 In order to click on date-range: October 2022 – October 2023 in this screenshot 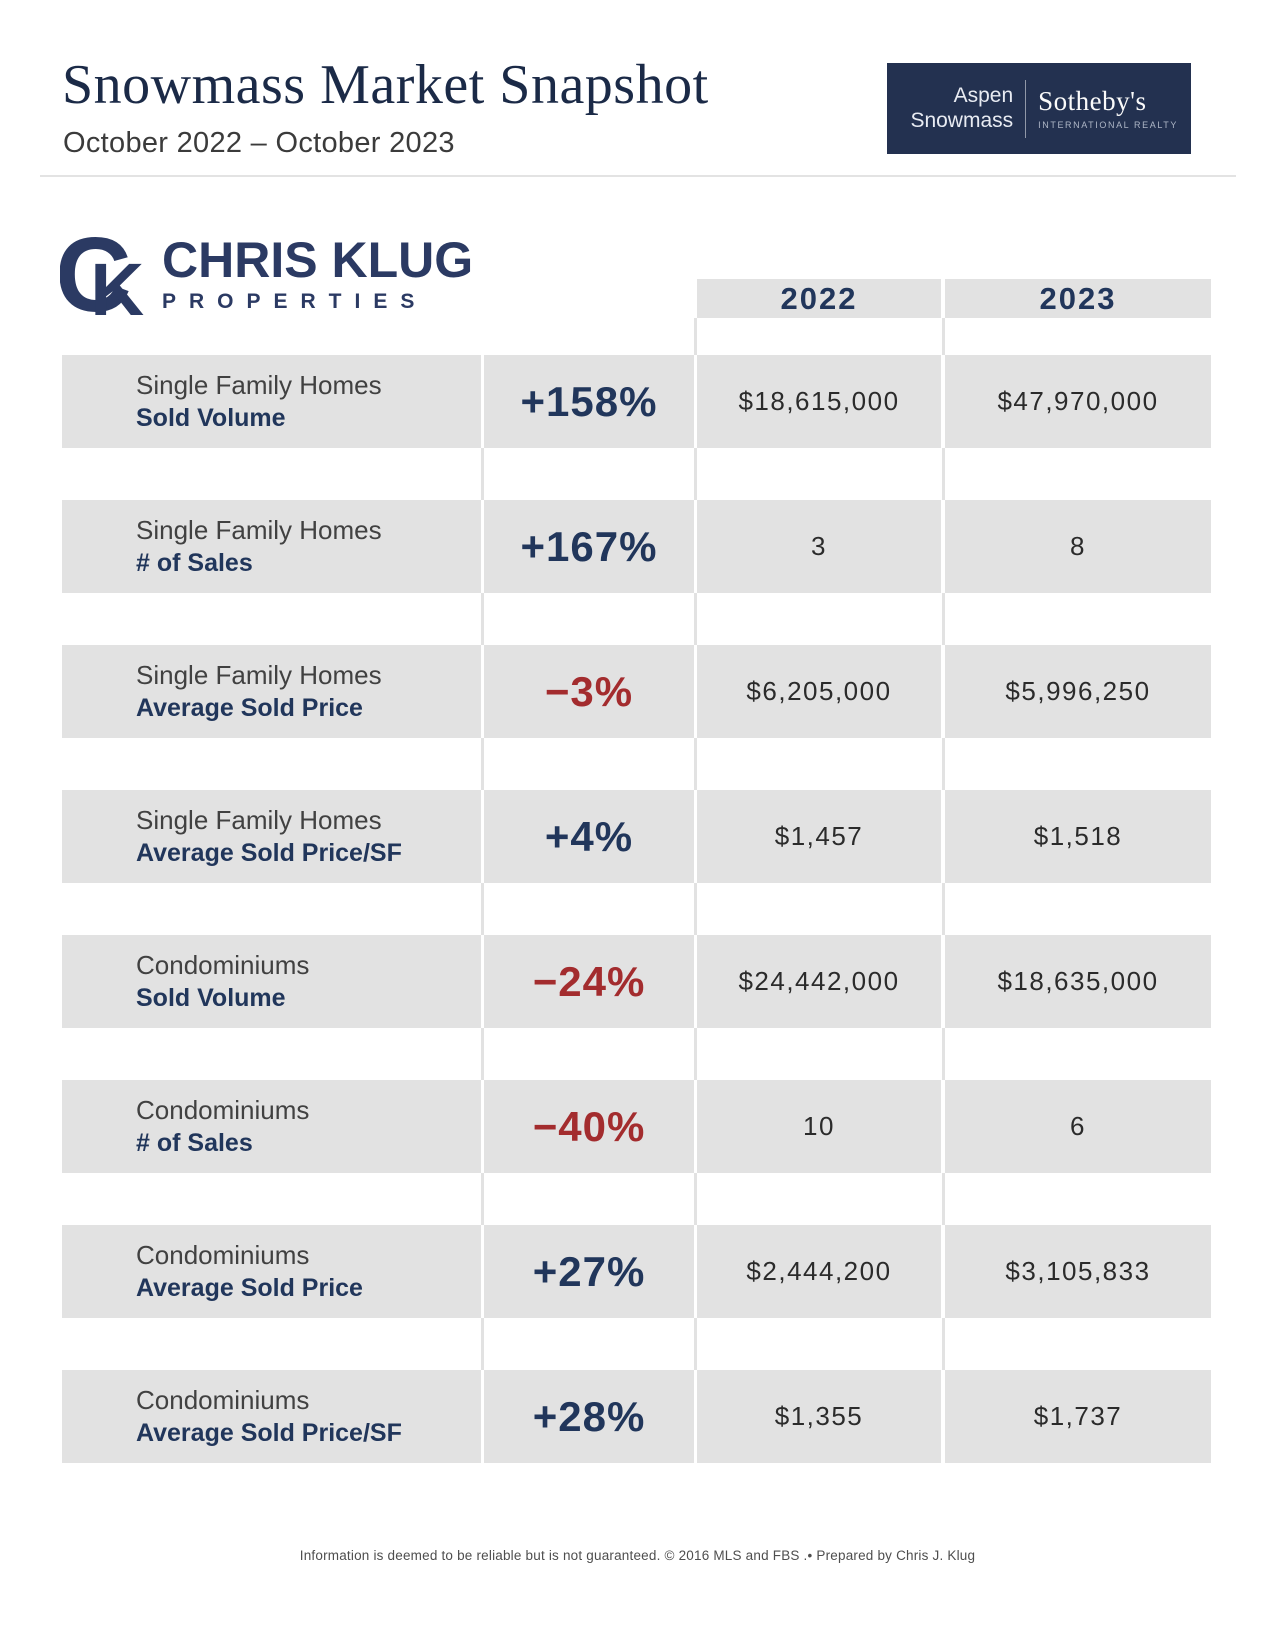, I will do `click(259, 143)`.